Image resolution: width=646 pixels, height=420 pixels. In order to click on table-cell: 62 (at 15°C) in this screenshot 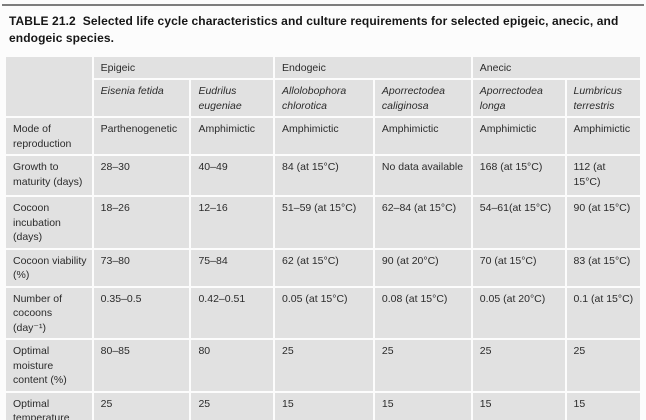, I will do `click(324, 267)`.